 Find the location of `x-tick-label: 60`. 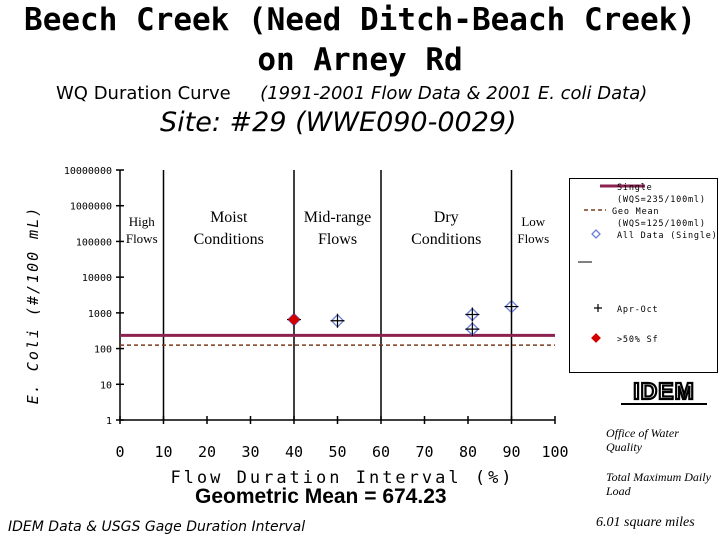

x-tick-label: 60 is located at coordinates (381, 452).